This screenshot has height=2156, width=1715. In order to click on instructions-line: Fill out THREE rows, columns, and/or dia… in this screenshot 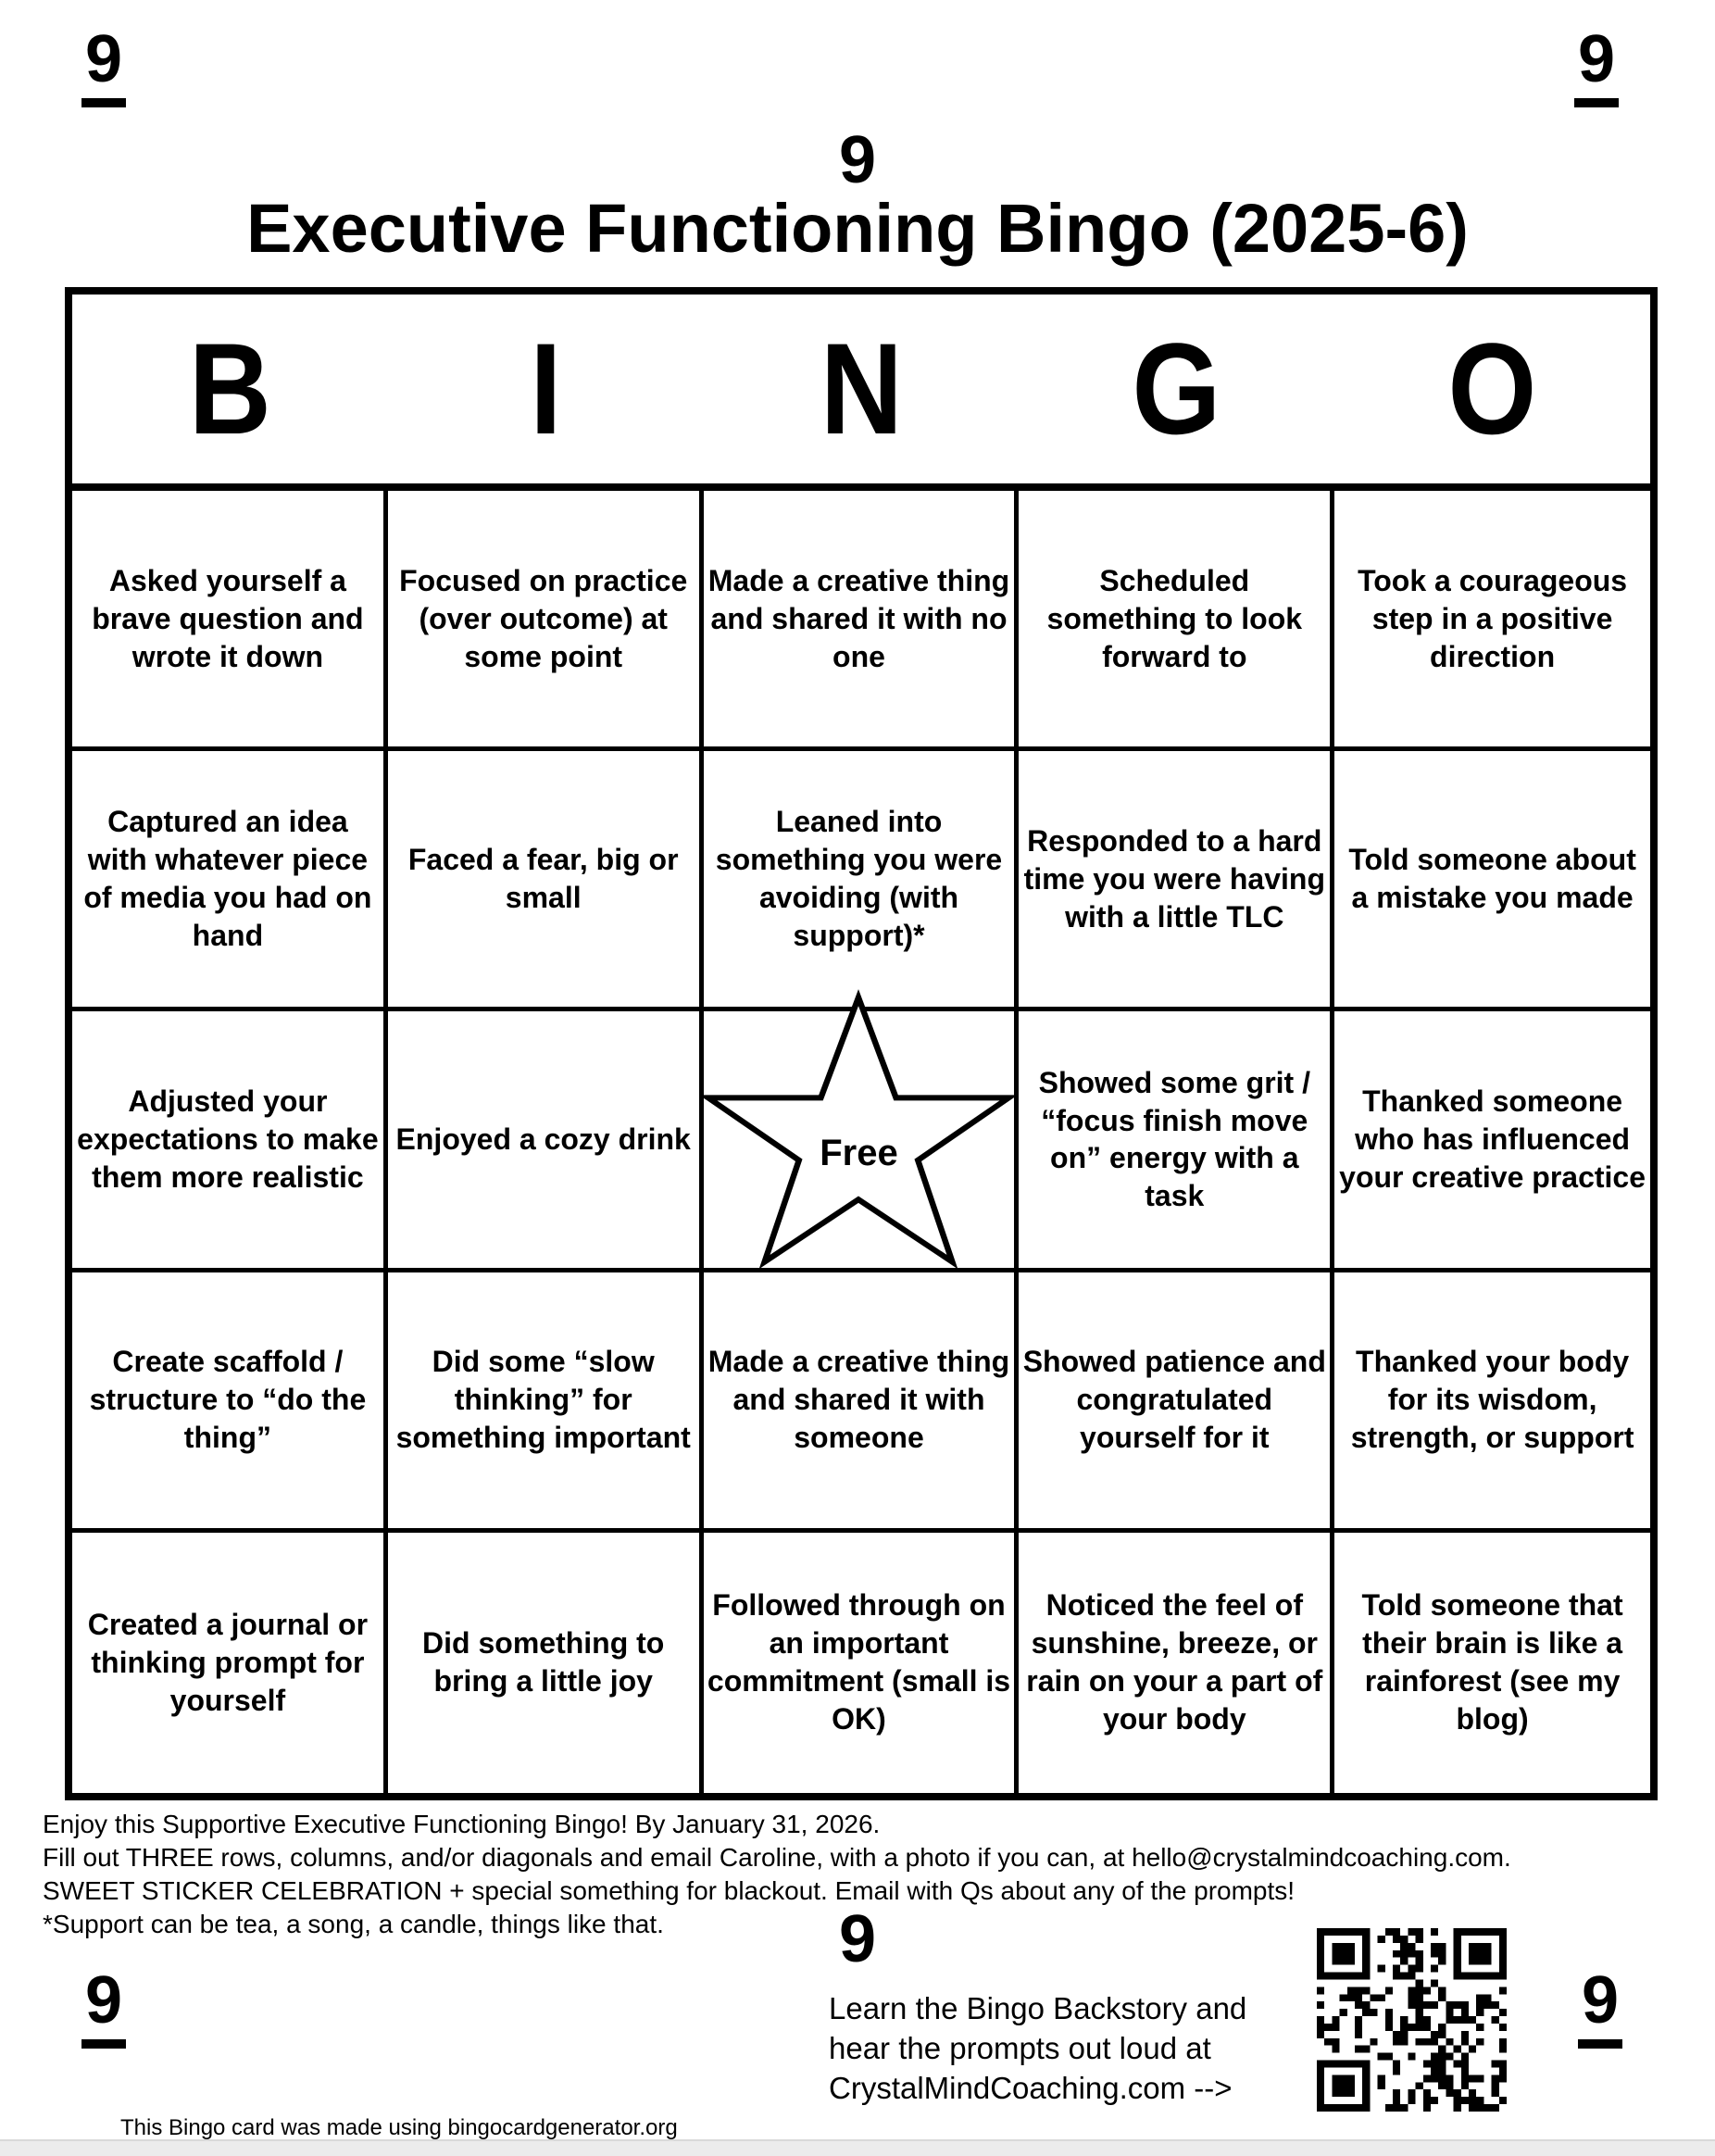, I will do `click(777, 1858)`.